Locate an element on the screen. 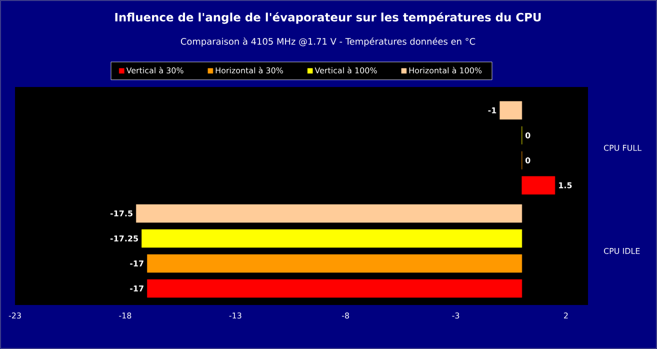 This screenshot has height=349, width=657. chart-subtitle: Comparaison à 4105 MHz @1.71 V - Températures données en °C is located at coordinates (328, 42).